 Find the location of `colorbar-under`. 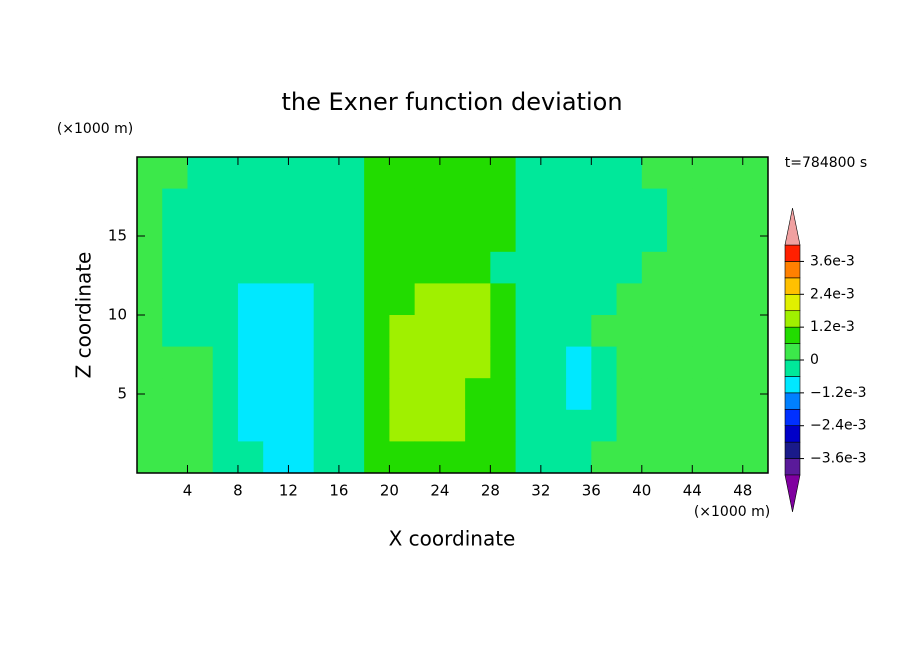

colorbar-under is located at coordinates (792, 493).